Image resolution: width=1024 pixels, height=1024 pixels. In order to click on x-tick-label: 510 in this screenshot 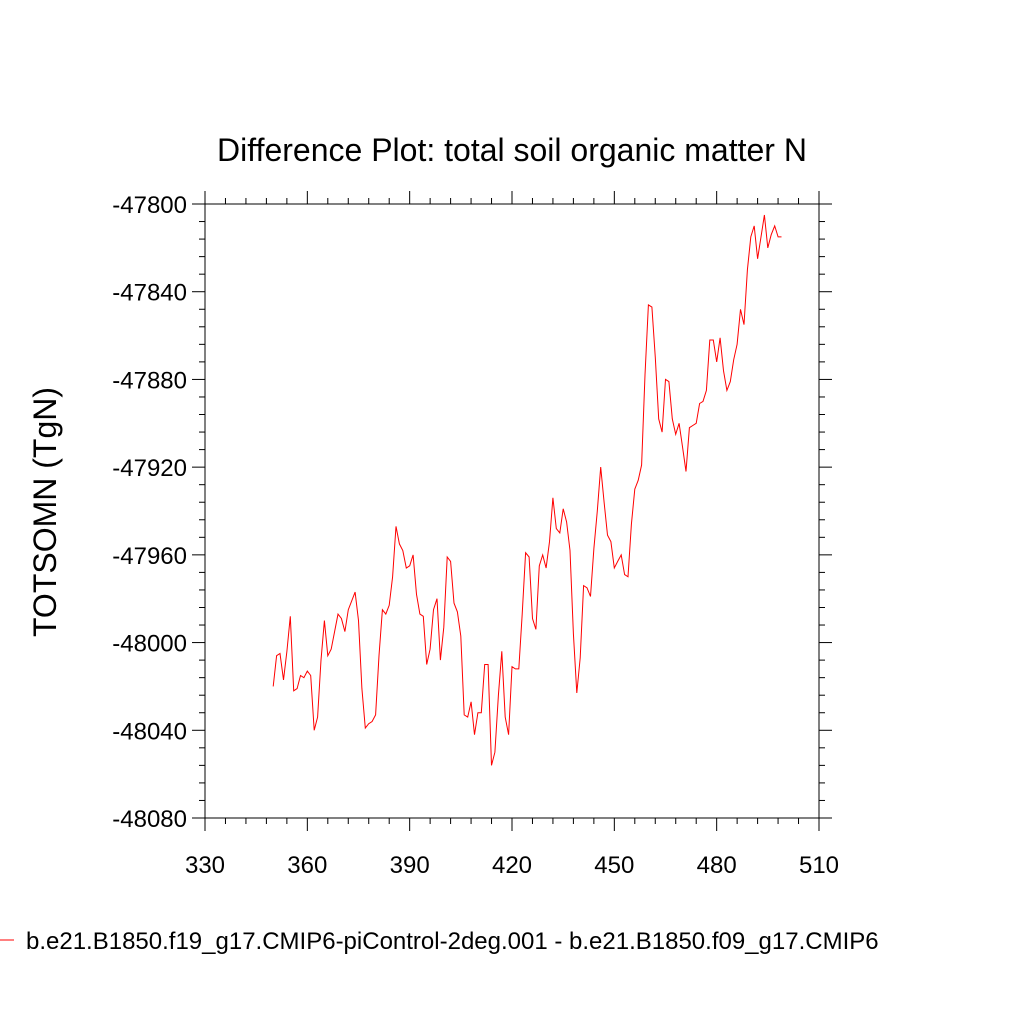, I will do `click(819, 865)`.